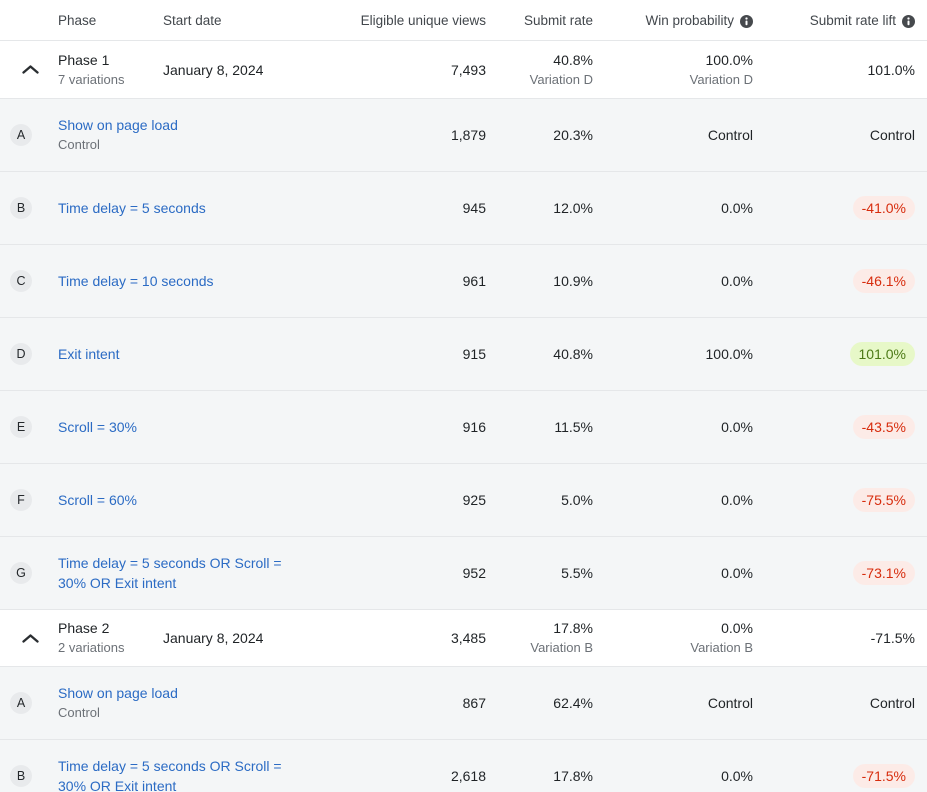  I want to click on eligible-views-cell: 916, so click(414, 427).